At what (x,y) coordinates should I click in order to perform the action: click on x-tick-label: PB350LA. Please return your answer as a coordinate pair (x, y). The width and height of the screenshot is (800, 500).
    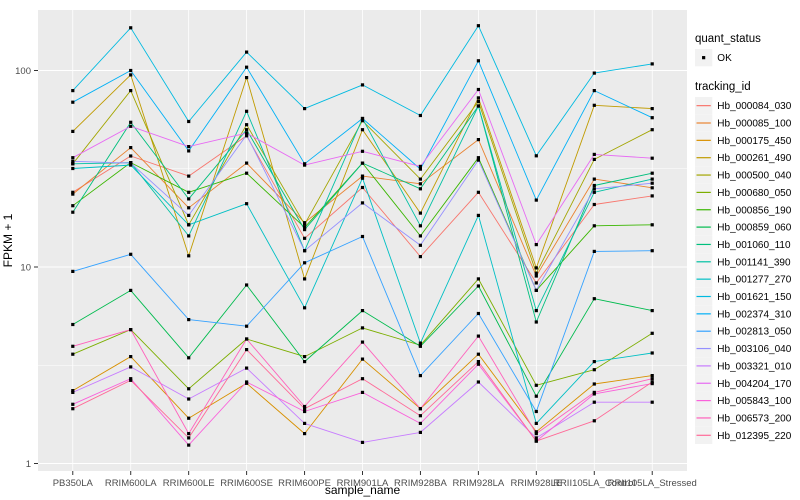
    Looking at the image, I should click on (73, 483).